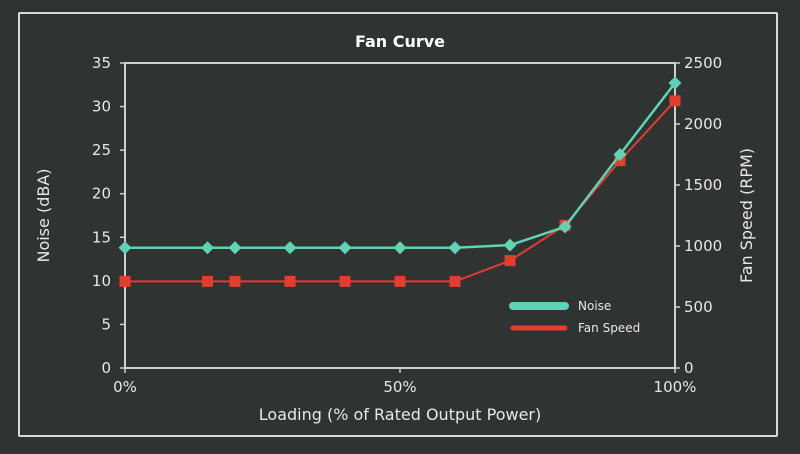 The height and width of the screenshot is (454, 800). Describe the element at coordinates (399, 387) in the screenshot. I see `x-tick-label: 50%` at that location.